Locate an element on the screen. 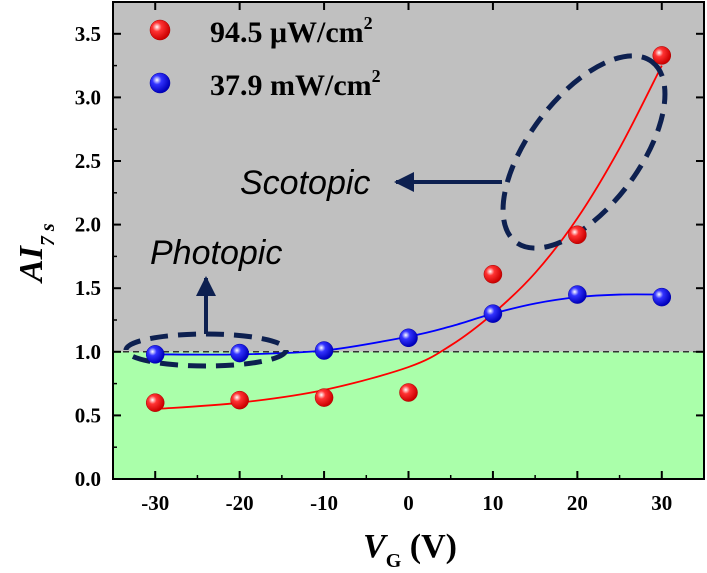  x-tick-label: 10 is located at coordinates (492, 503).